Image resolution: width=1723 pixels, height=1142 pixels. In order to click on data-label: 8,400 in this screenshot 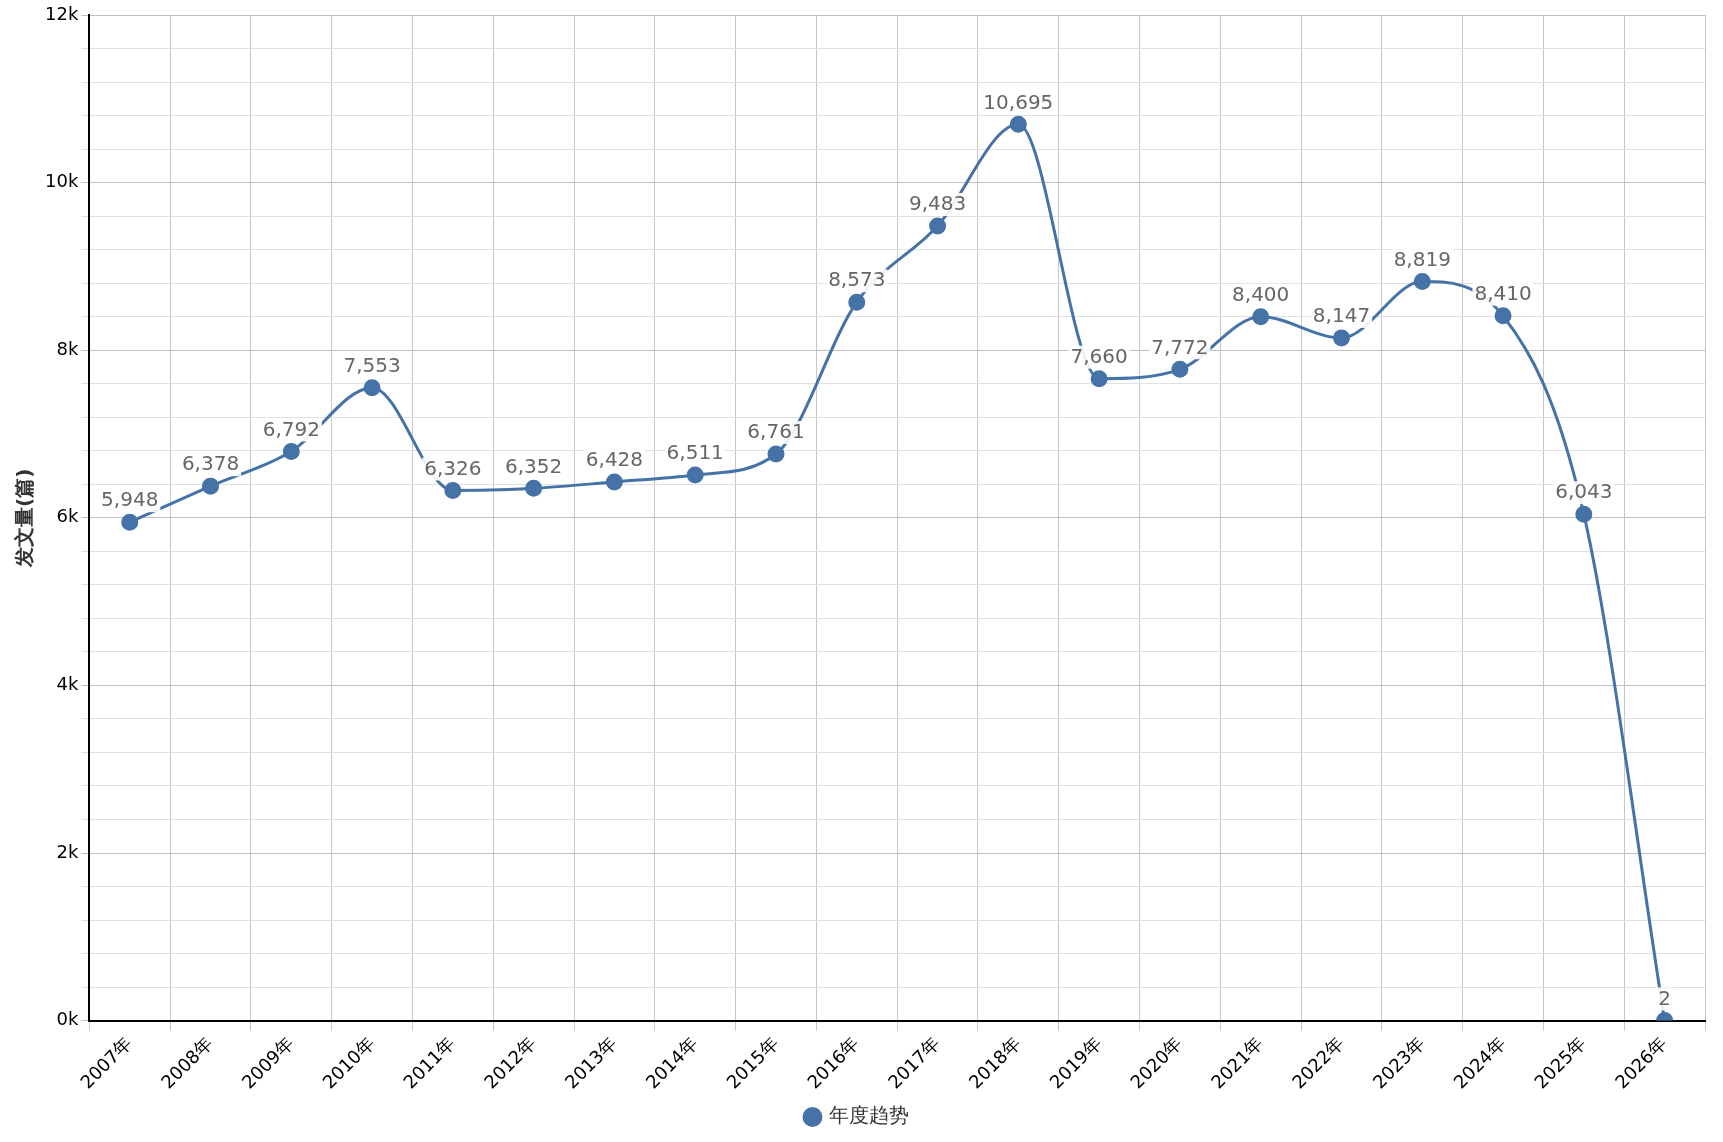, I will do `click(1261, 293)`.